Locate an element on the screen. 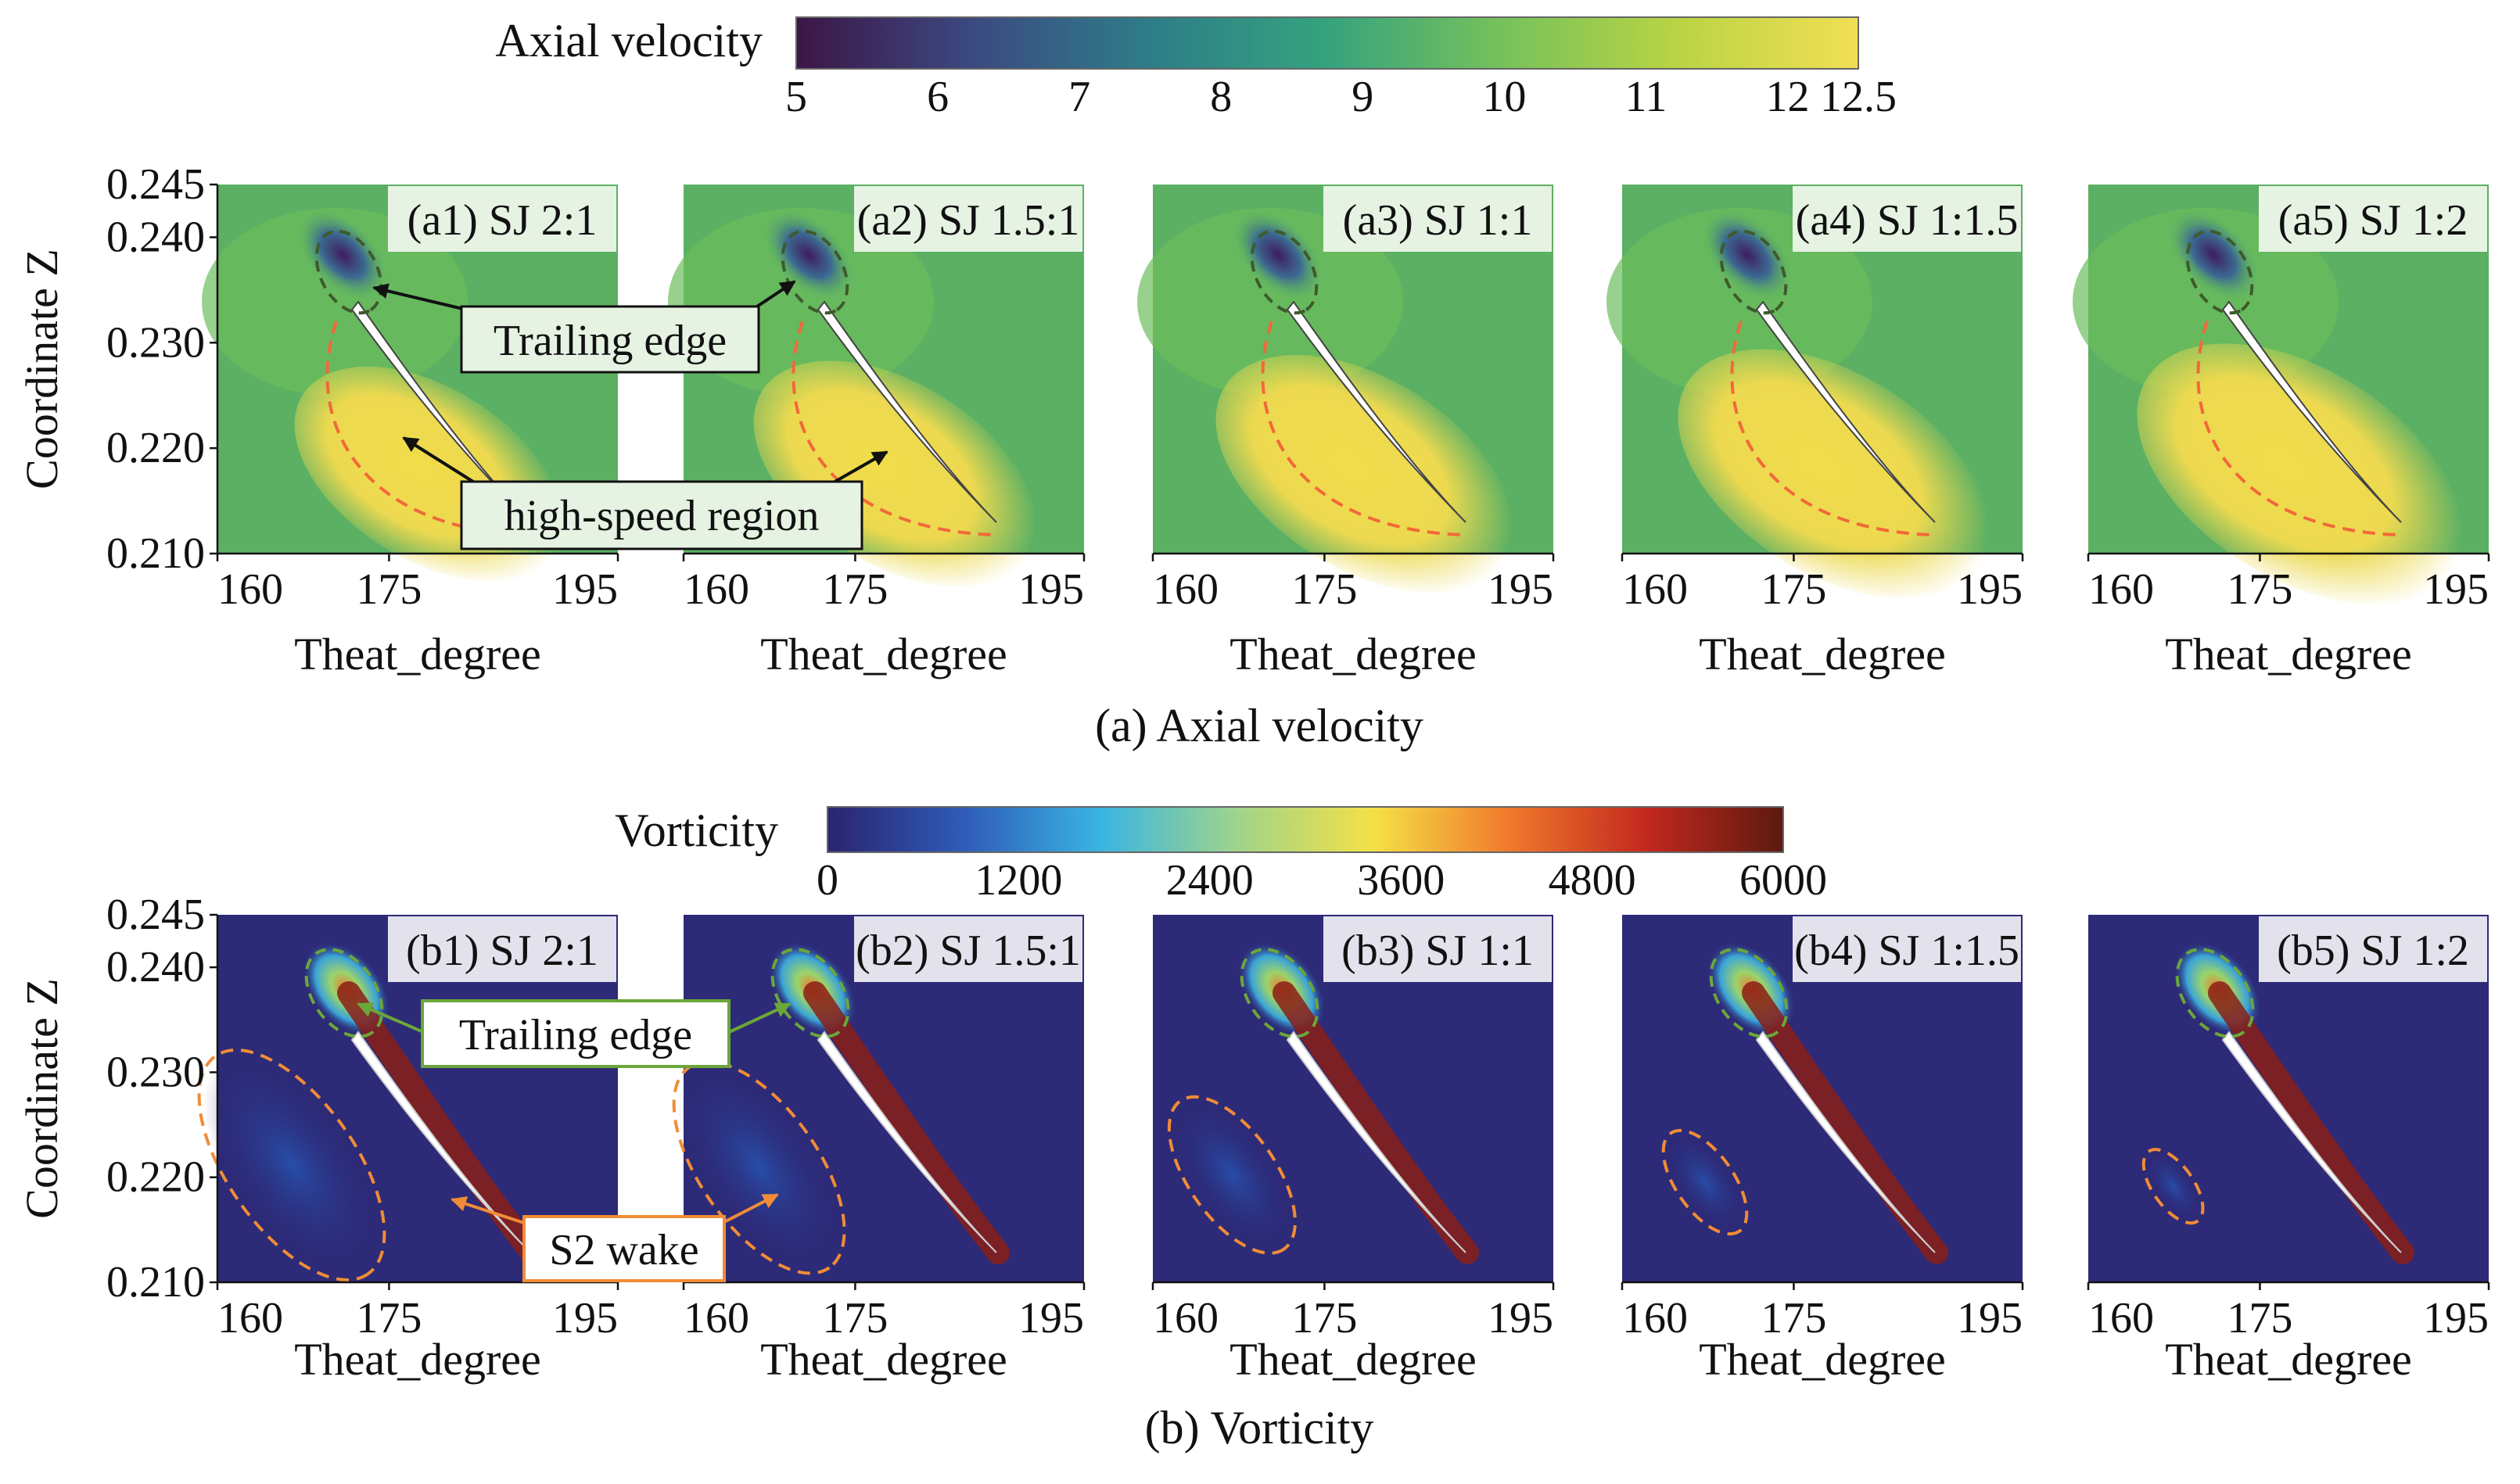  s2-wake-callout: S2 wake is located at coordinates (615, 1237).